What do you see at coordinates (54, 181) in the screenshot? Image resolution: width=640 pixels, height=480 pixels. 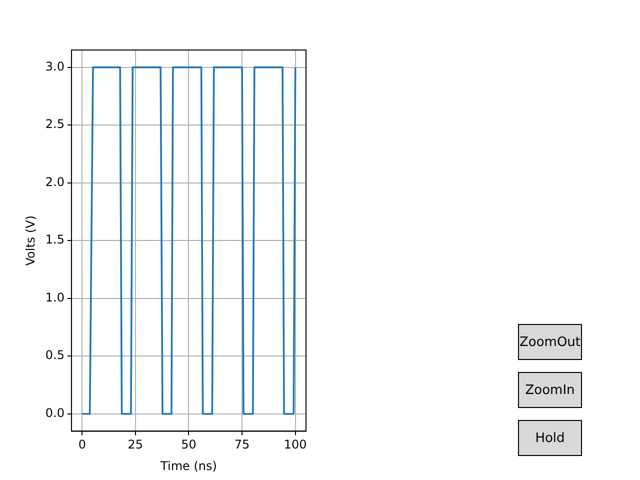 I see `y-tick-label: 2.0` at bounding box center [54, 181].